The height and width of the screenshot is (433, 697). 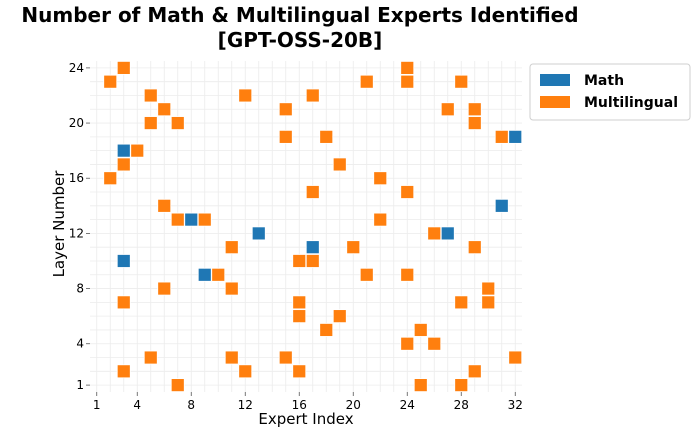 I want to click on x-tick-label: 1, so click(x=97, y=405).